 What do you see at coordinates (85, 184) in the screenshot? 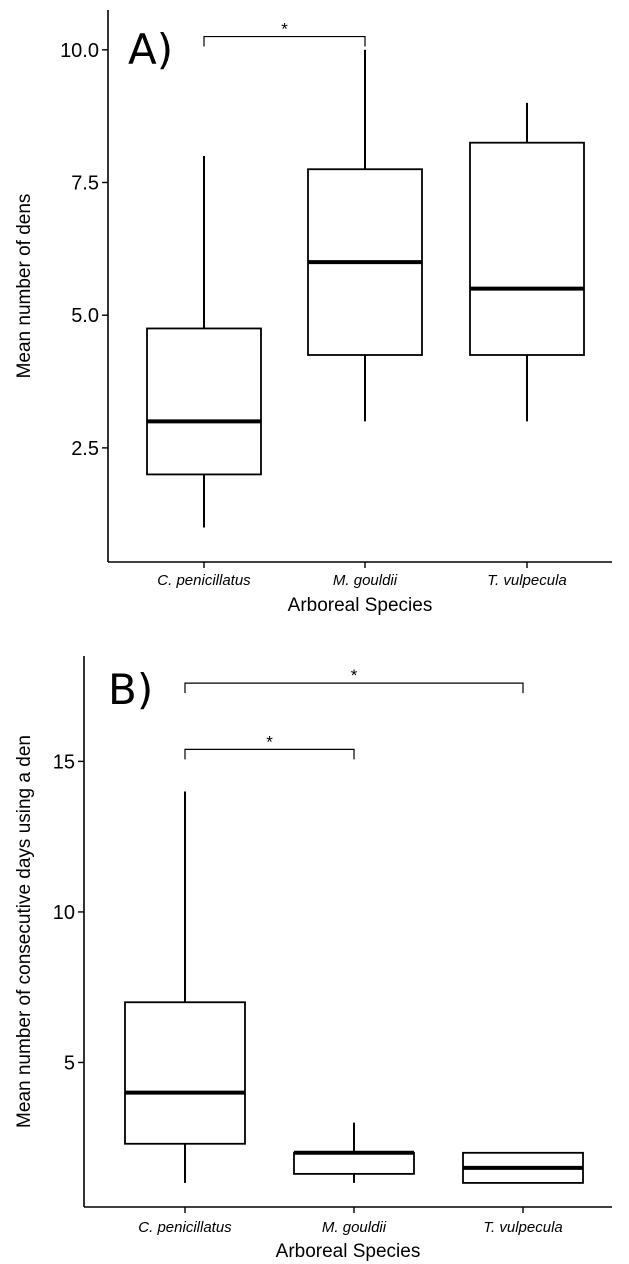
I see `y-tick-label: 7.5` at bounding box center [85, 184].